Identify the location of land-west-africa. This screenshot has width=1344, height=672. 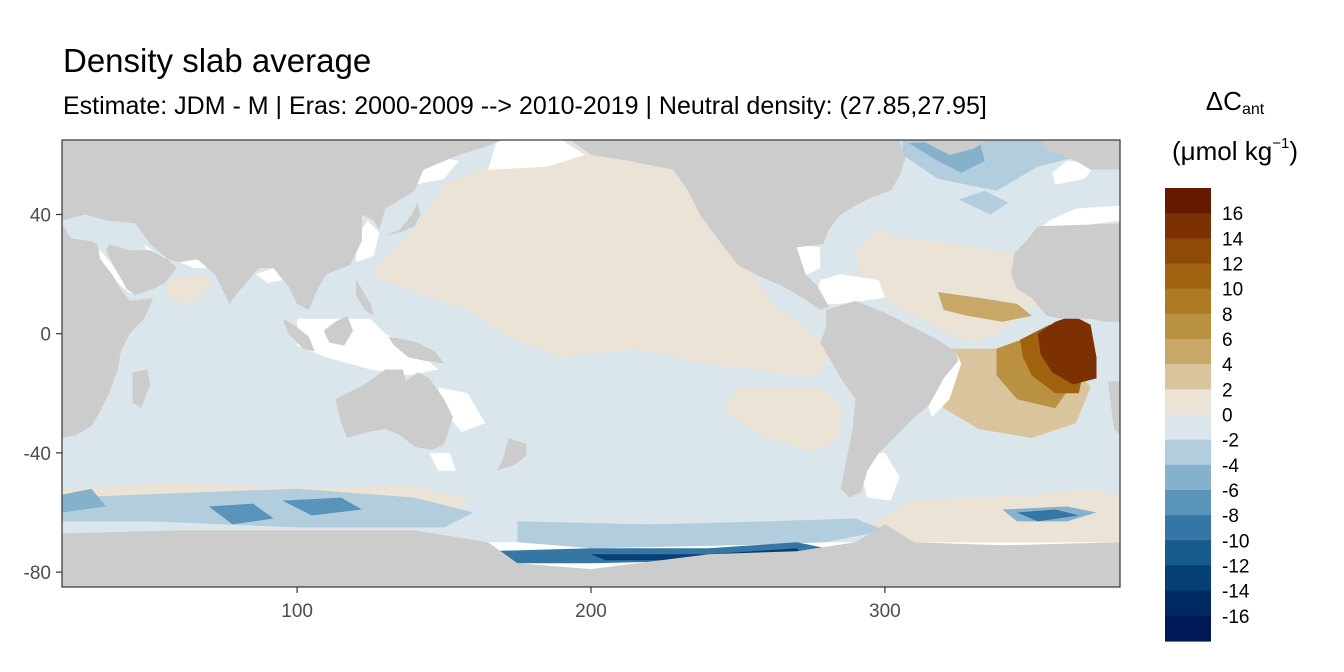
(1065, 272).